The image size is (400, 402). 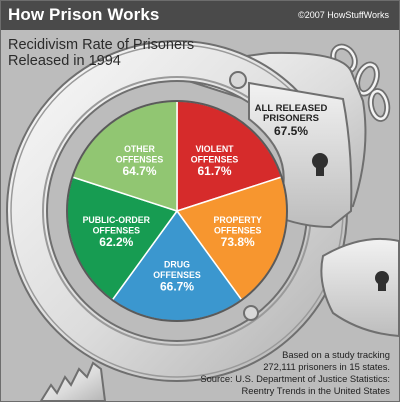 I want to click on slice-value-label: 73.8%, so click(x=238, y=242).